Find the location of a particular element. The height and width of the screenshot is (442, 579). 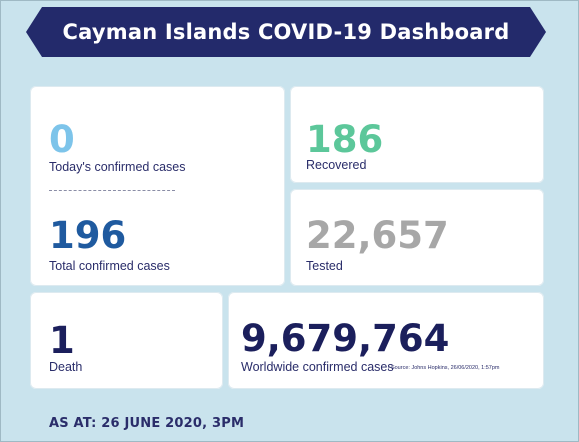

confirmed-divider is located at coordinates (112, 190).